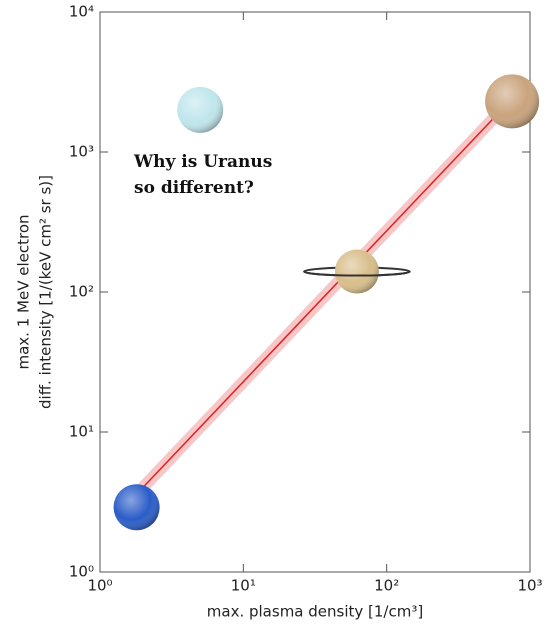 This screenshot has height=628, width=550. Describe the element at coordinates (81, 292) in the screenshot. I see `y-tick-label: 10²` at that location.